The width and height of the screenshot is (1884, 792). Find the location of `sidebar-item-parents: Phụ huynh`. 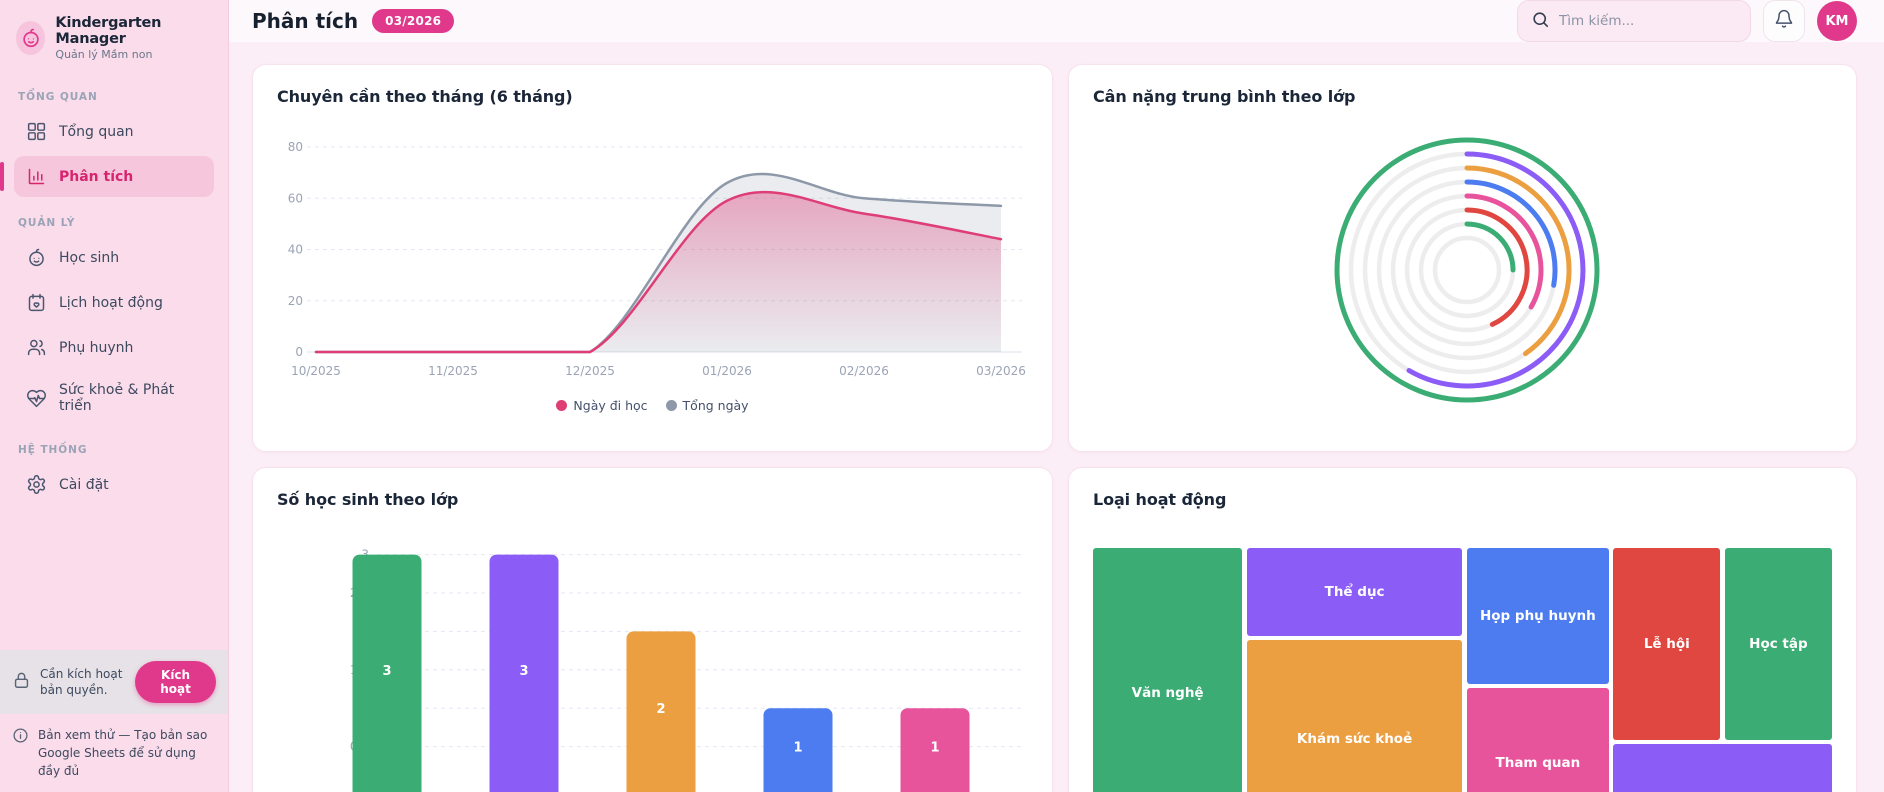

sidebar-item-parents: Phụ huynh is located at coordinates (114, 347).